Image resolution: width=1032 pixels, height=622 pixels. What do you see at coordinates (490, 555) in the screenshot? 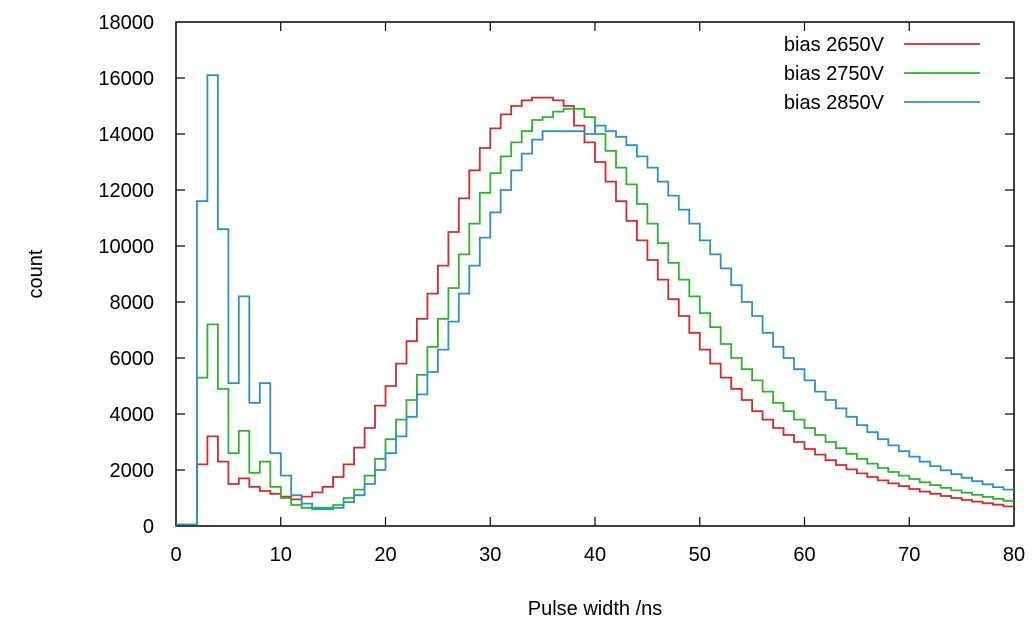
I see `x-tick-label: 30` at bounding box center [490, 555].